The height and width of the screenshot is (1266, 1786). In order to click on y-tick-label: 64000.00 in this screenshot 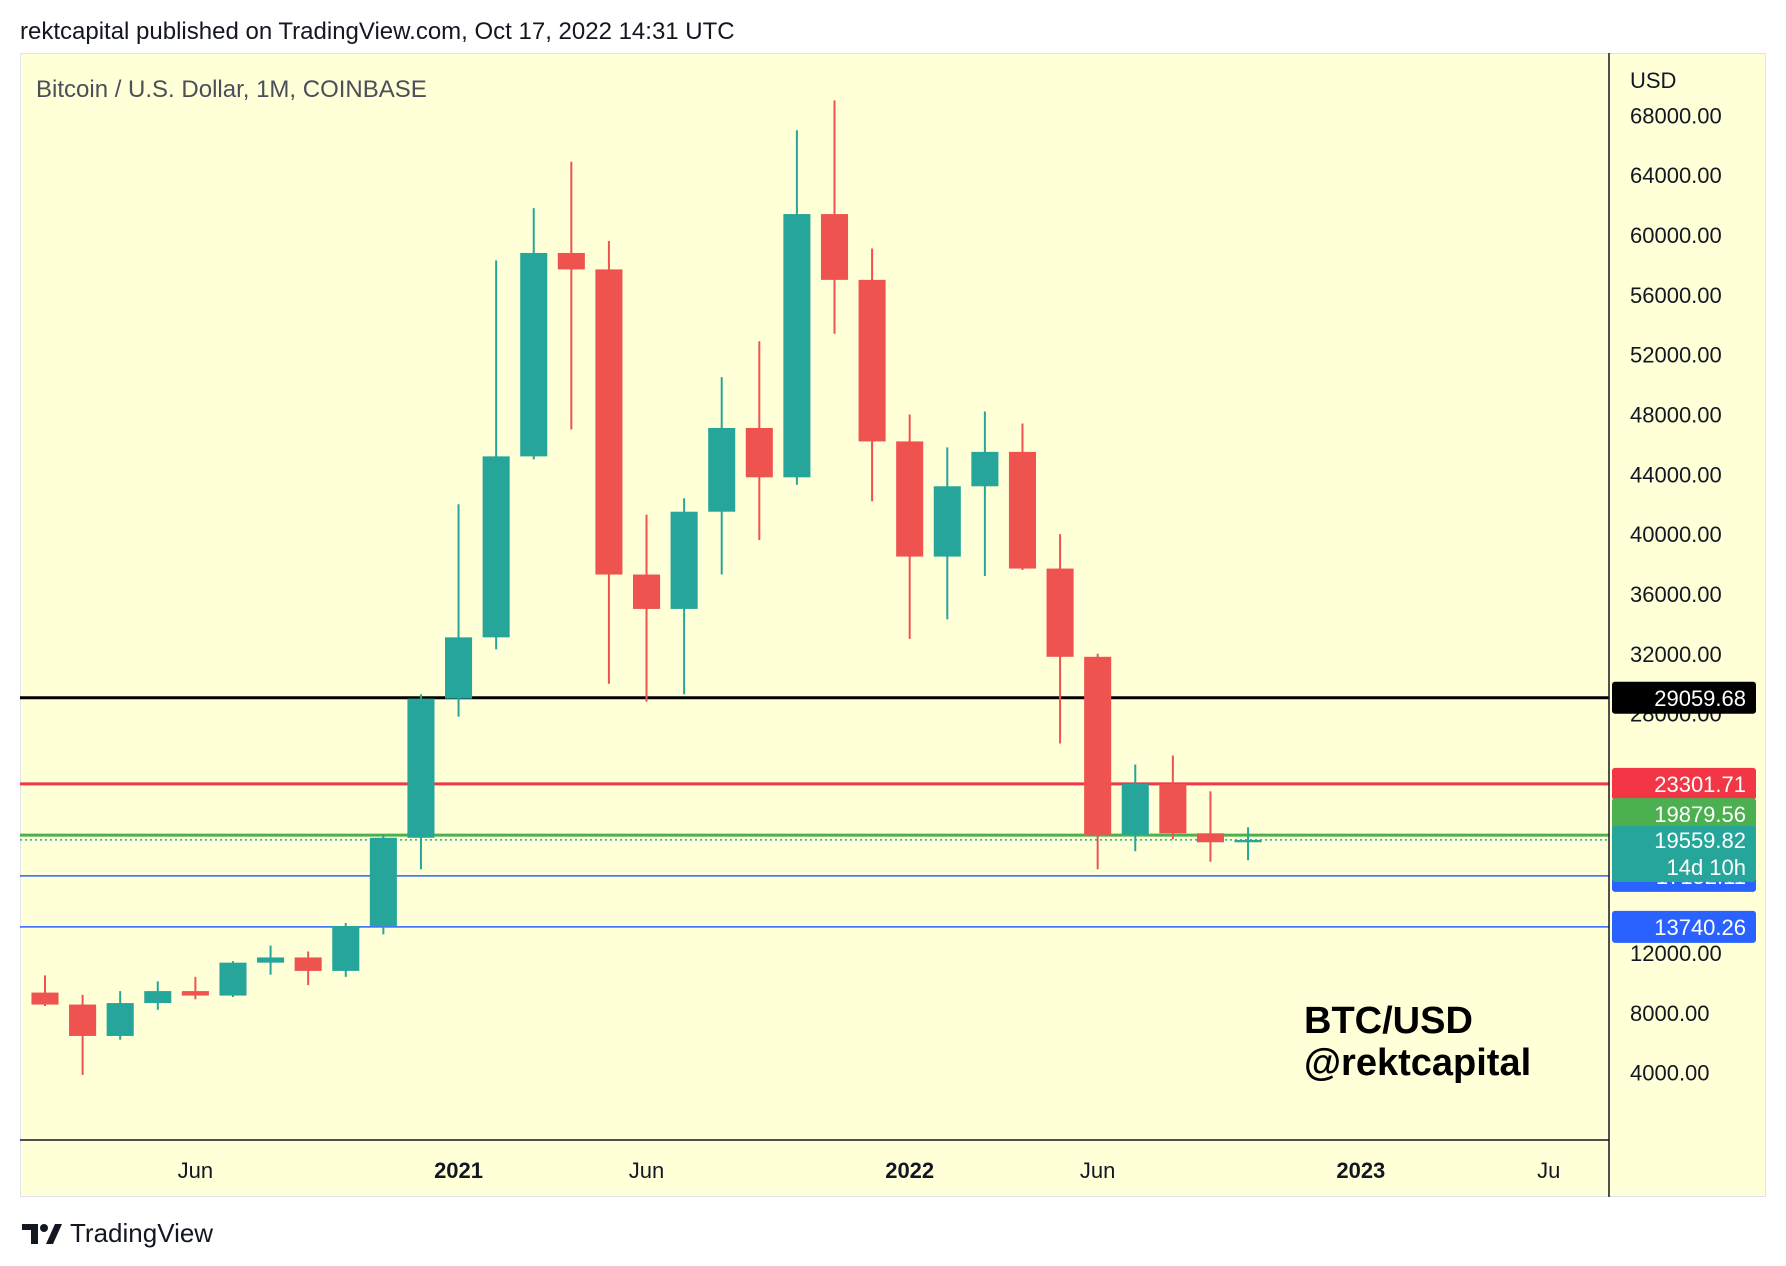, I will do `click(1676, 175)`.